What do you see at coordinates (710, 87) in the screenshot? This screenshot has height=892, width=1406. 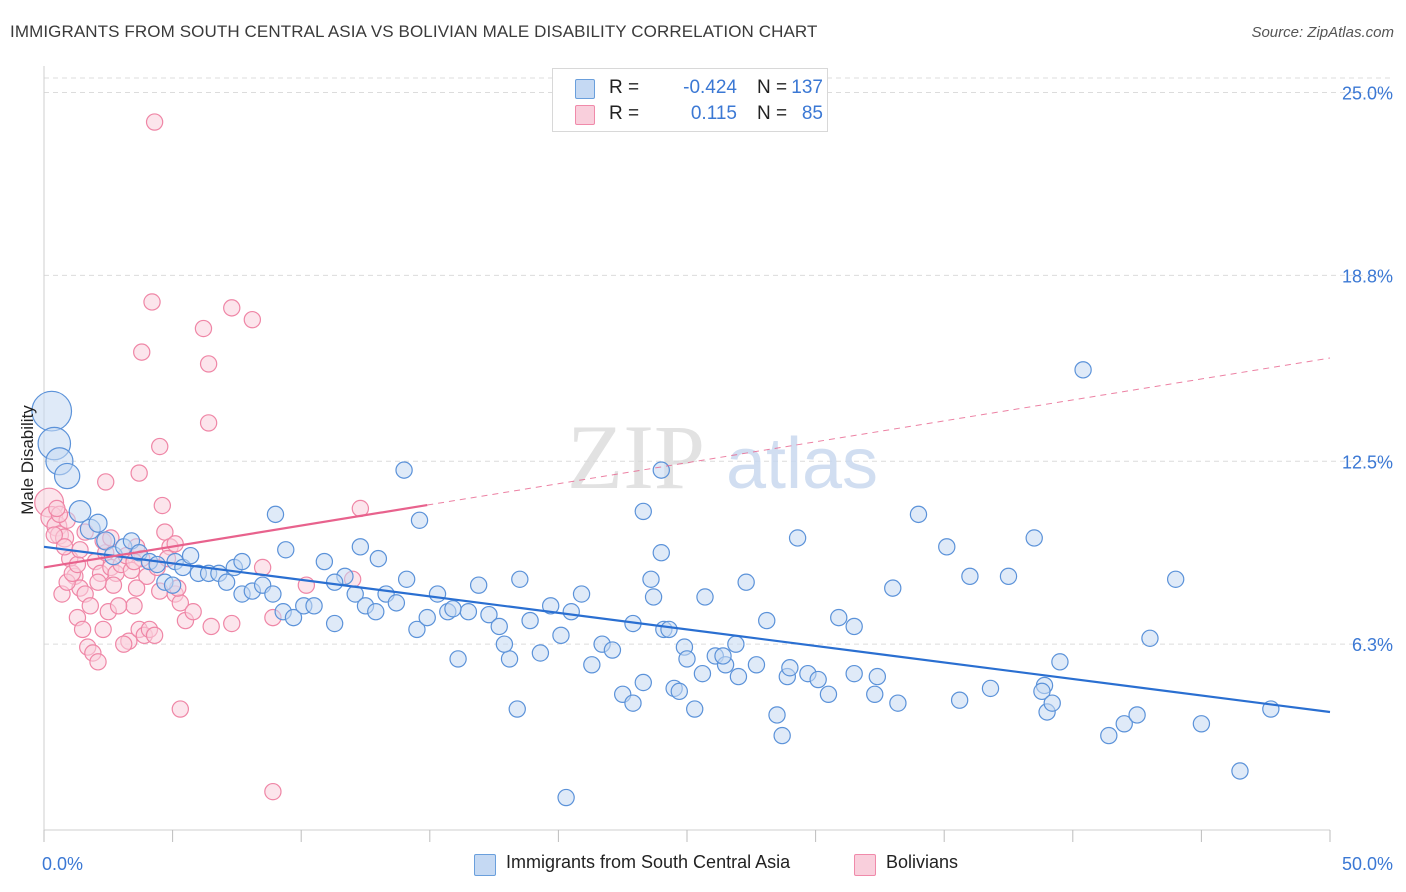 I see `legend-r-value: -0.424` at bounding box center [710, 87].